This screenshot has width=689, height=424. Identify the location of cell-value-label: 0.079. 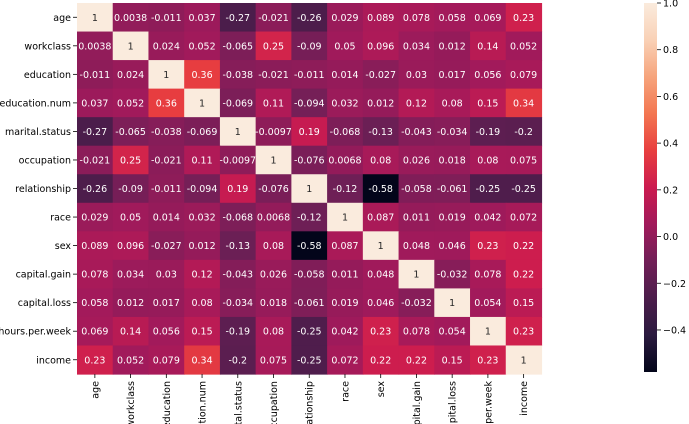
(166, 360).